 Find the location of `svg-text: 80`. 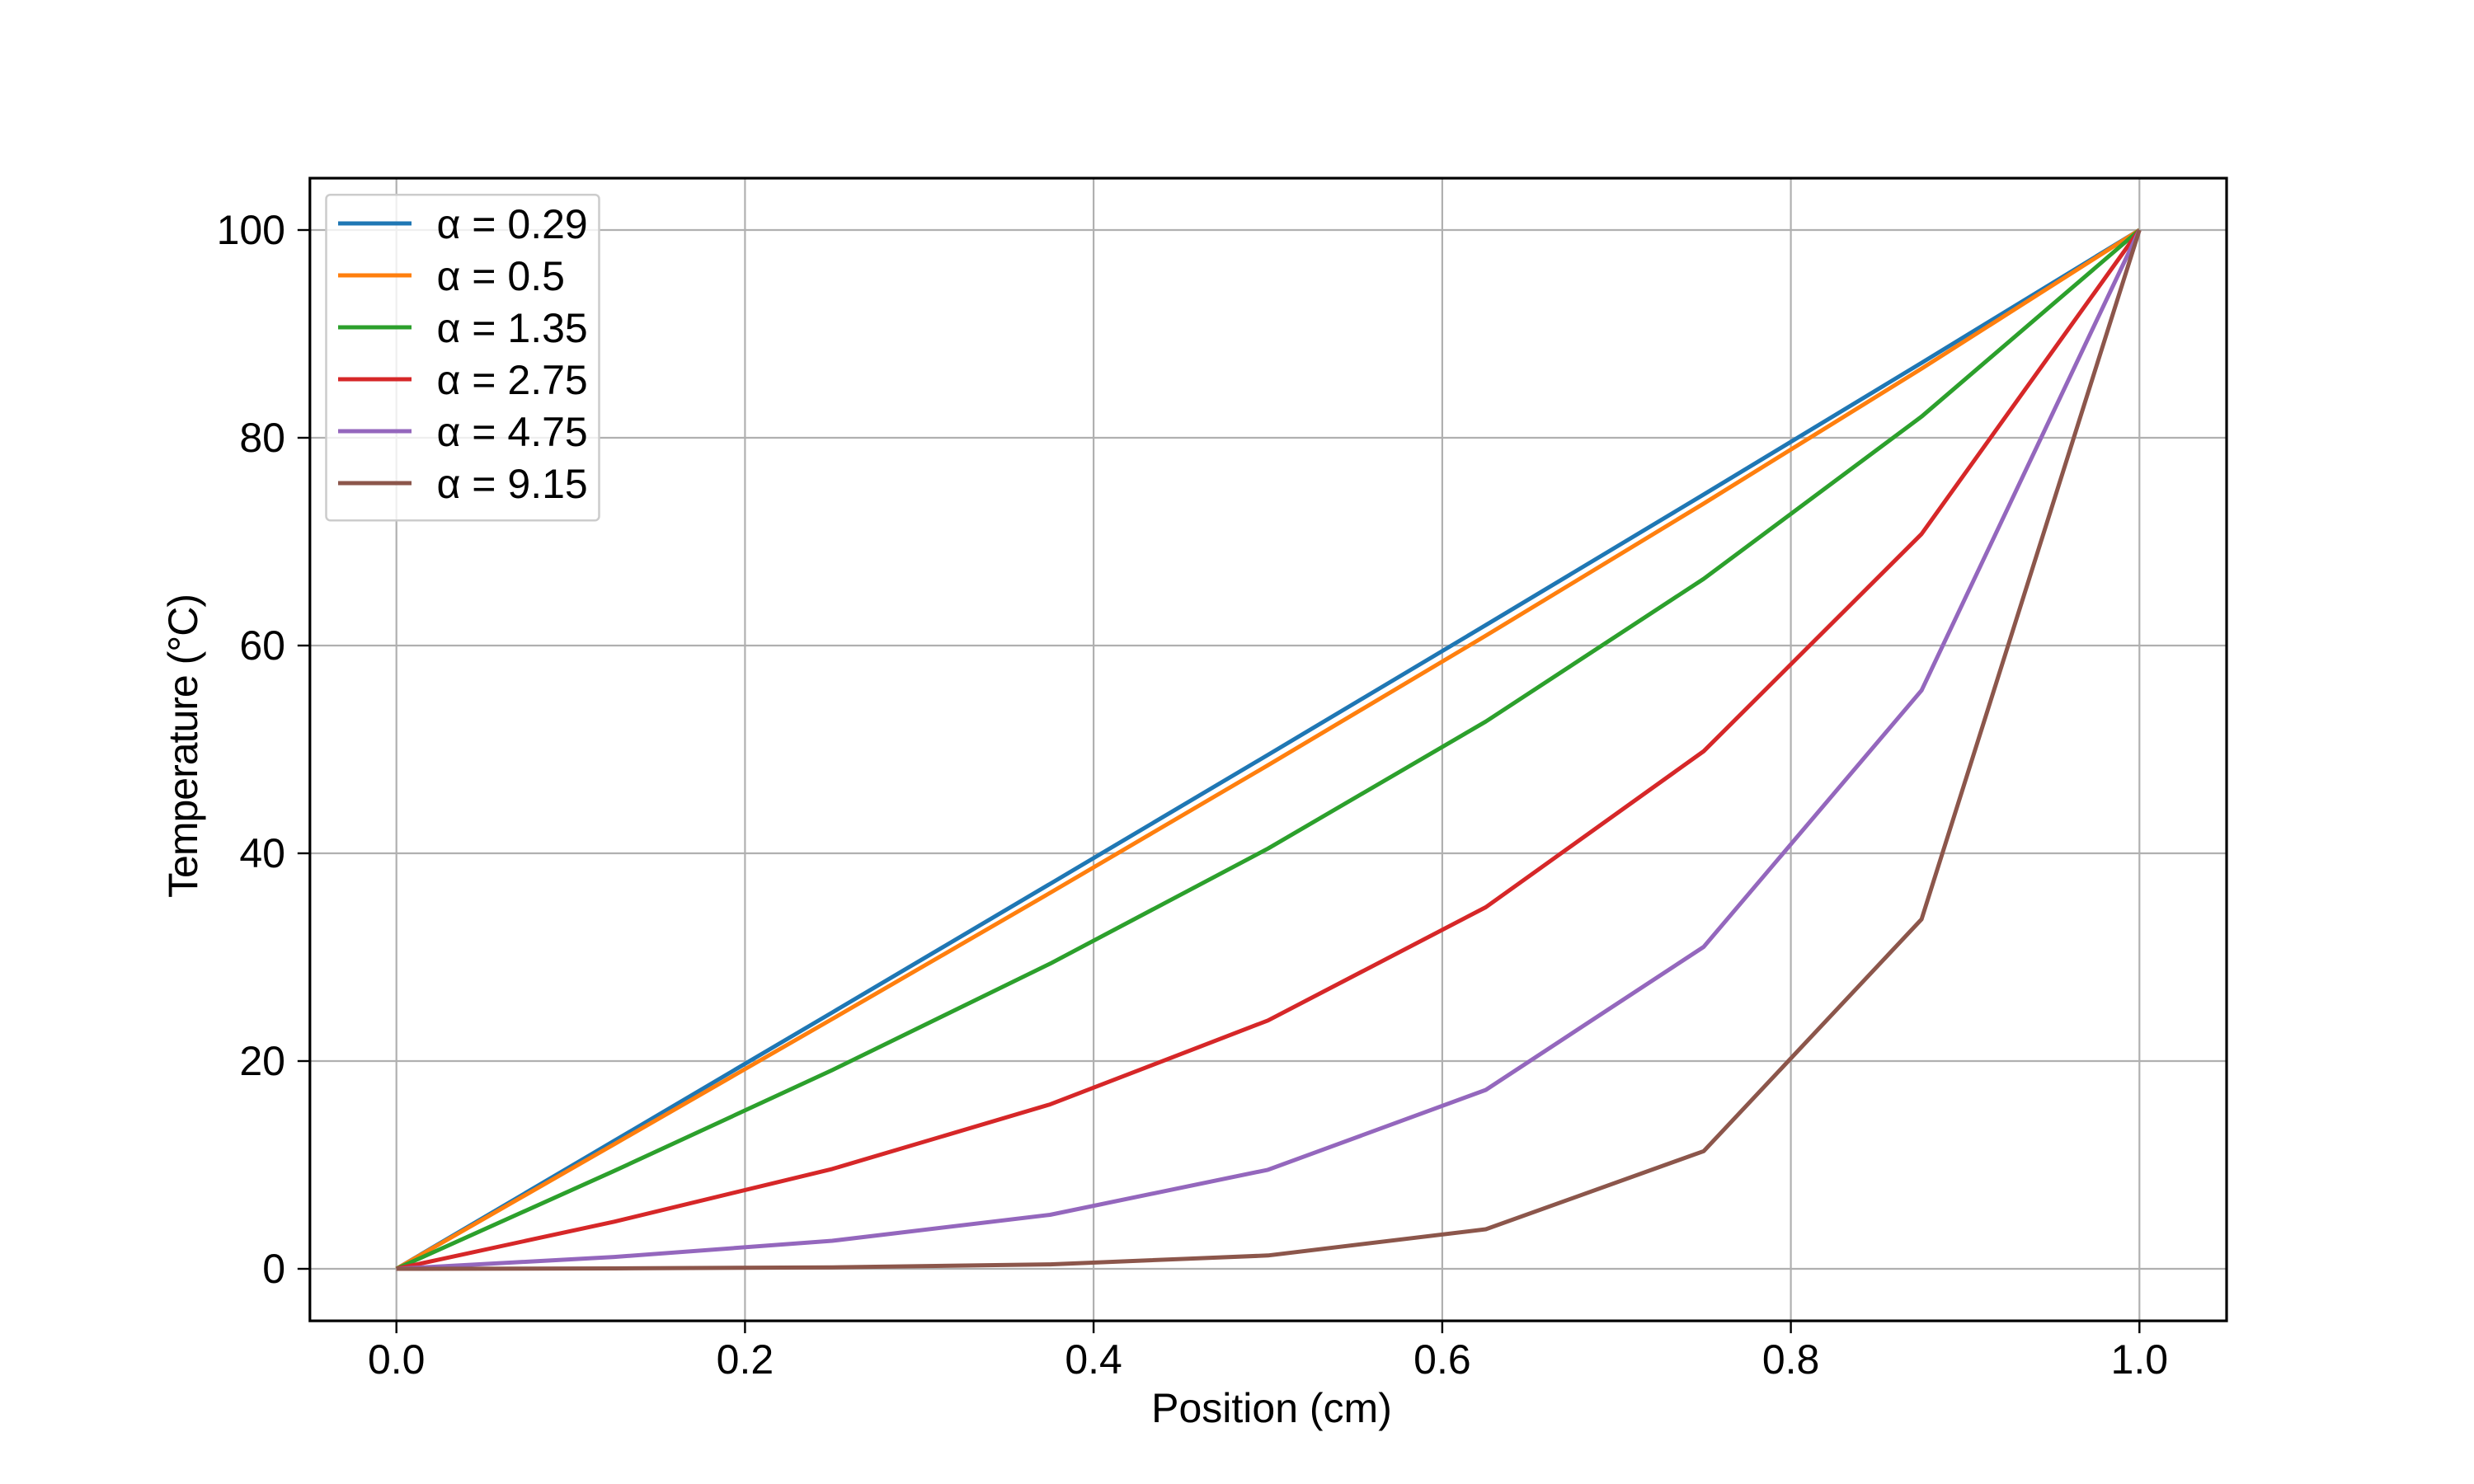

svg-text: 80 is located at coordinates (262, 438).